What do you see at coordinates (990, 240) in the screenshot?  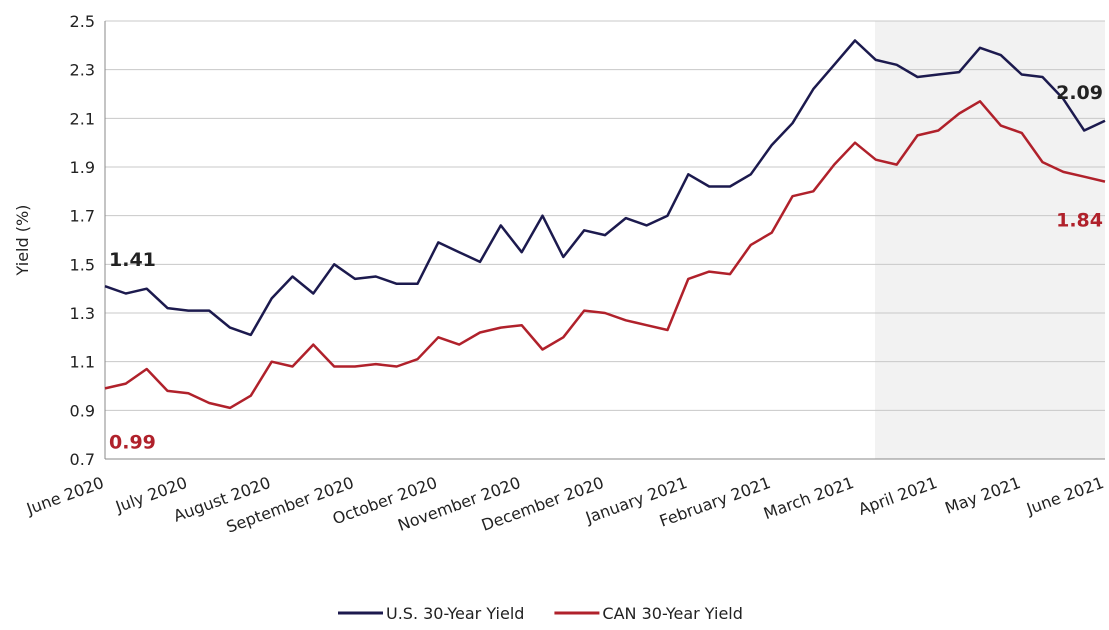 I see `shaded-period` at bounding box center [990, 240].